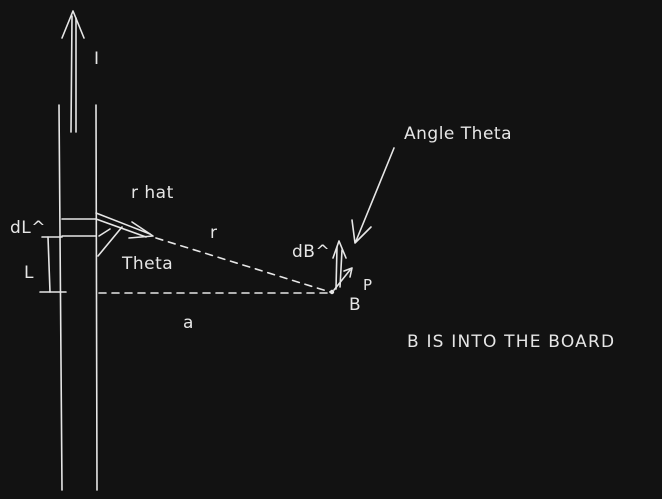 The width and height of the screenshot is (662, 499). What do you see at coordinates (152, 193) in the screenshot?
I see `r-hat-label: r hat` at bounding box center [152, 193].